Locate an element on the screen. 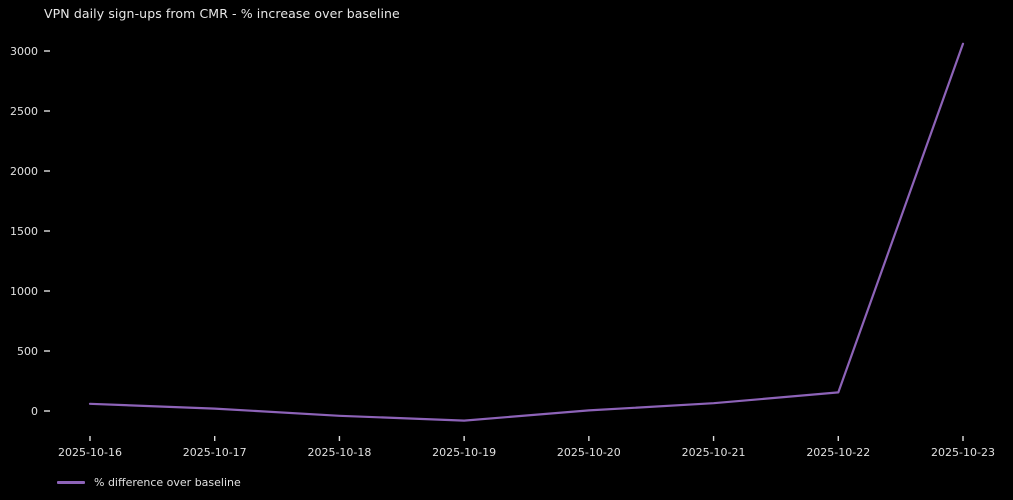  x-axis-tick-label: 2025-10-17 is located at coordinates (215, 452).